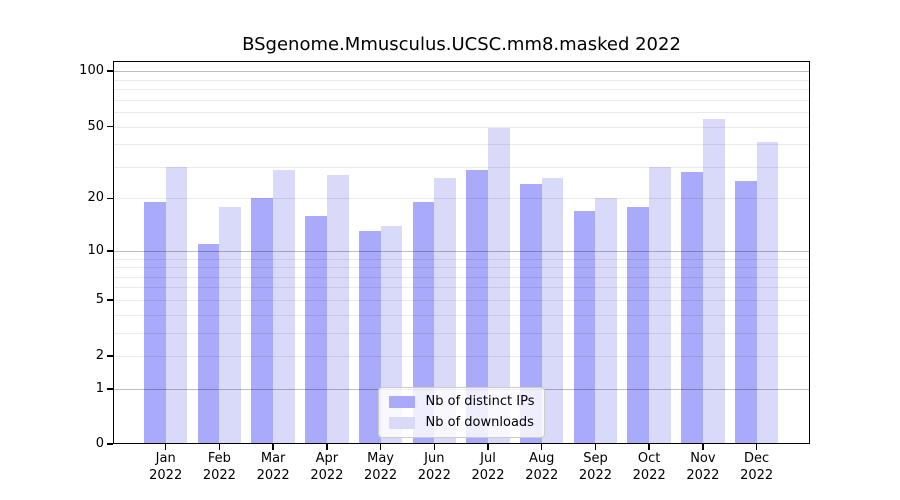 The height and width of the screenshot is (500, 900). What do you see at coordinates (479, 422) in the screenshot?
I see `legend-label-downloads: Nb of downloads` at bounding box center [479, 422].